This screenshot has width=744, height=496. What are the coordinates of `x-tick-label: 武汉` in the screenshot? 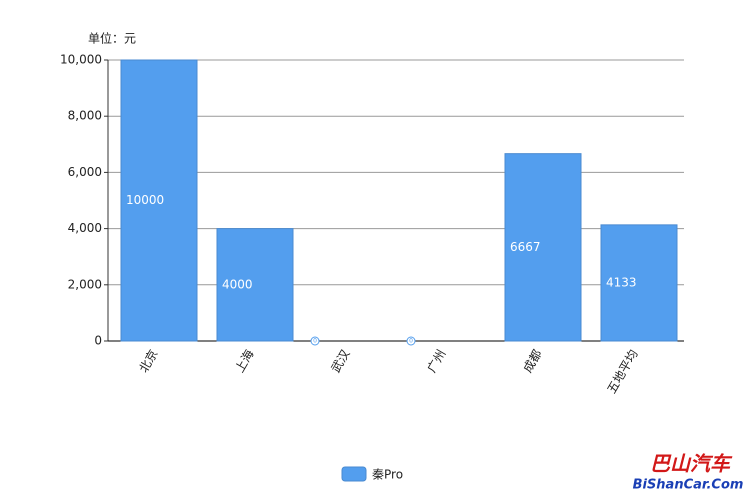 It's located at (340, 361).